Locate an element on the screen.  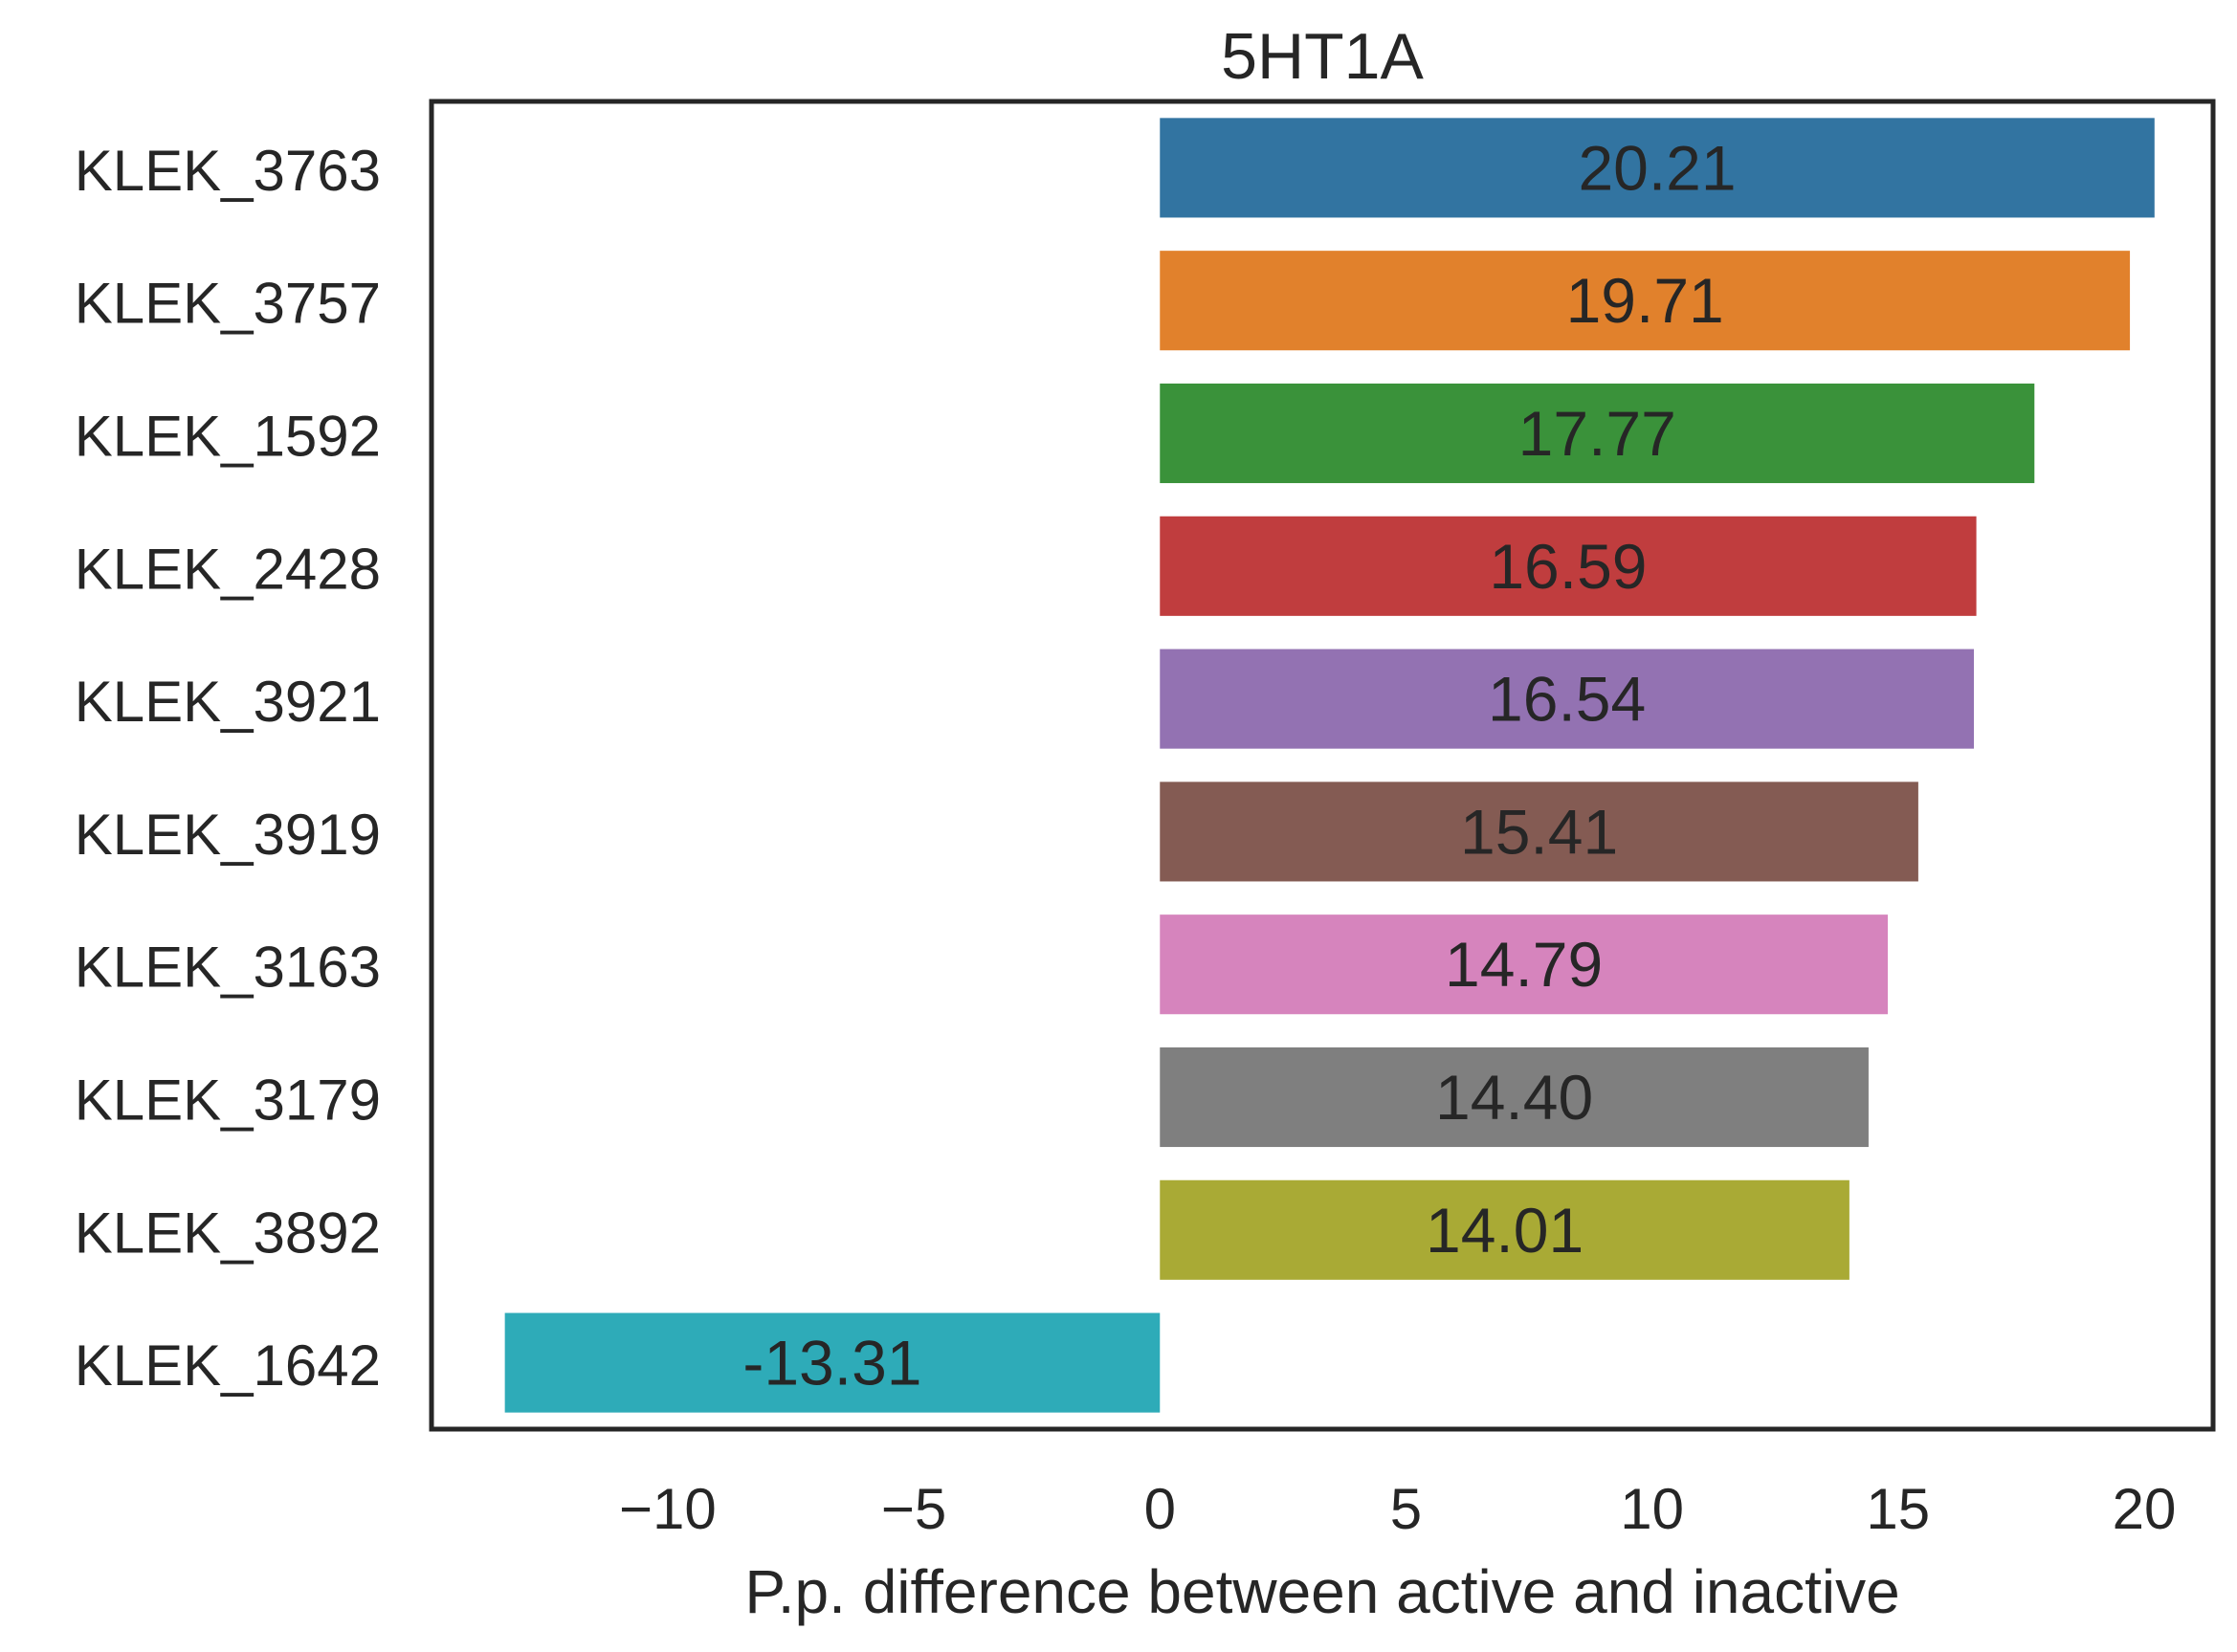
x-tick-label: −10 is located at coordinates (668, 1509).